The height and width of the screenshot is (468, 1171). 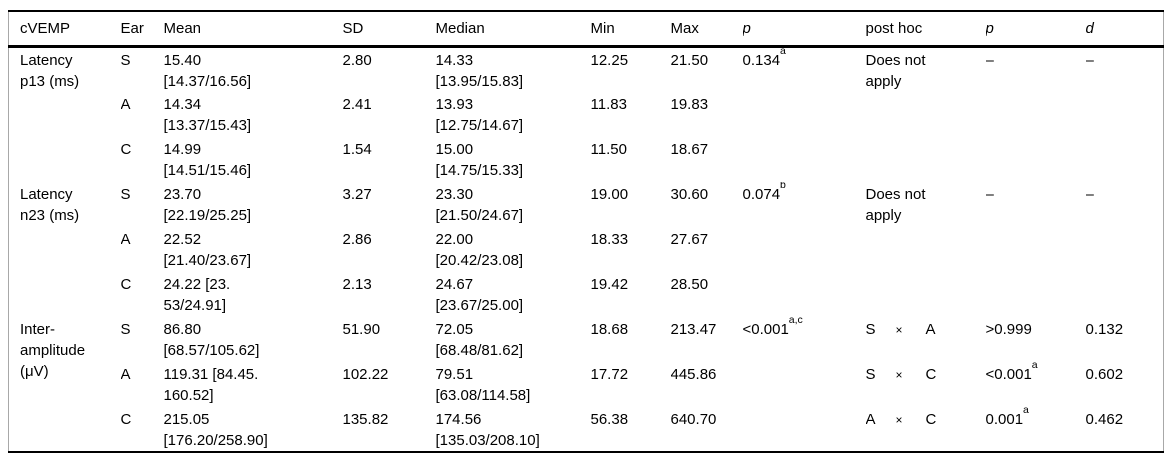 What do you see at coordinates (207, 260) in the screenshot?
I see `mean-line: [21.40/23.67]` at bounding box center [207, 260].